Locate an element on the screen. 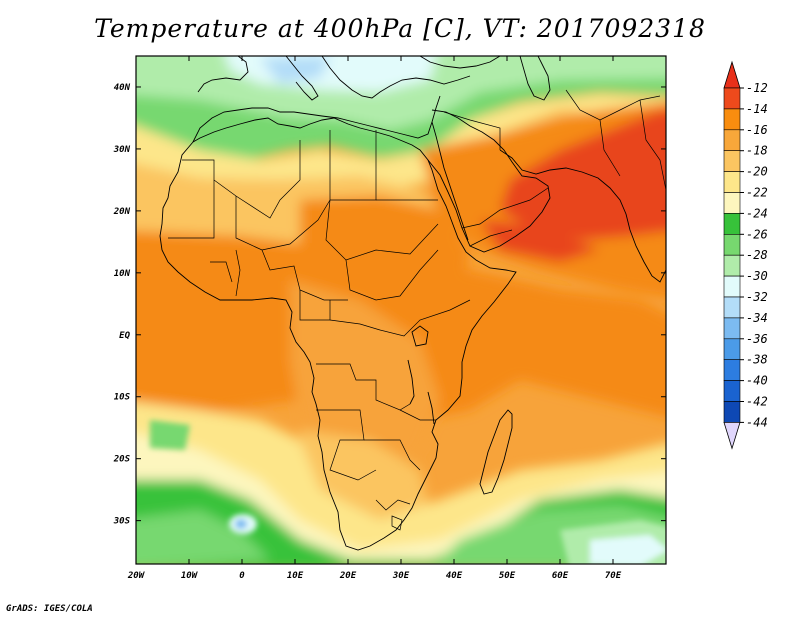 This screenshot has height=618, width=800. colorbar-label: -18 is located at coordinates (757, 151).